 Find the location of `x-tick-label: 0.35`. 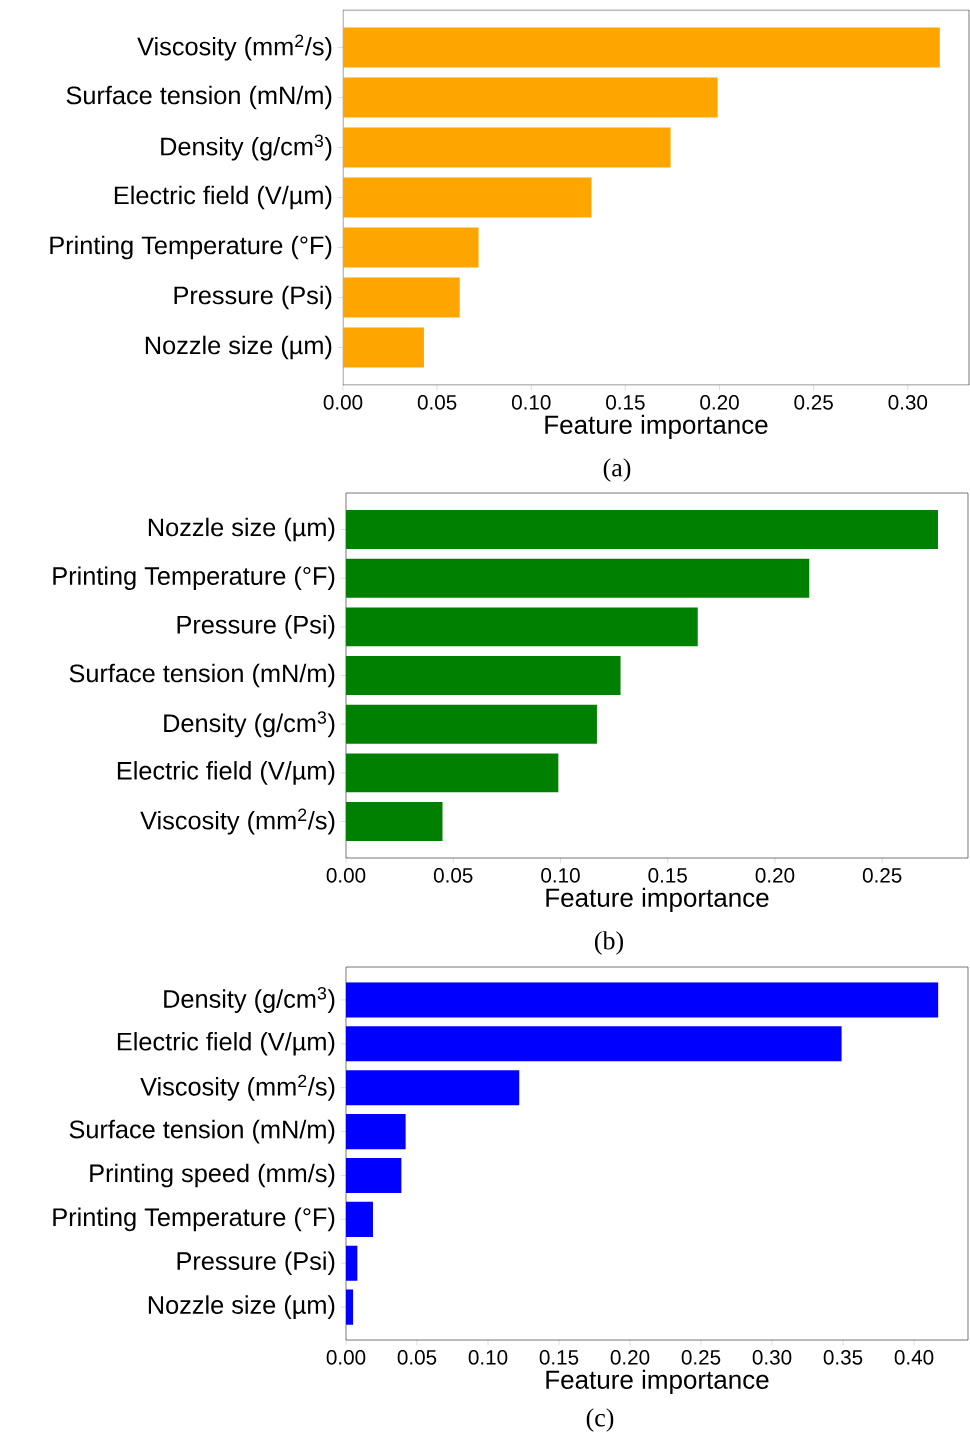

x-tick-label: 0.35 is located at coordinates (843, 1357).